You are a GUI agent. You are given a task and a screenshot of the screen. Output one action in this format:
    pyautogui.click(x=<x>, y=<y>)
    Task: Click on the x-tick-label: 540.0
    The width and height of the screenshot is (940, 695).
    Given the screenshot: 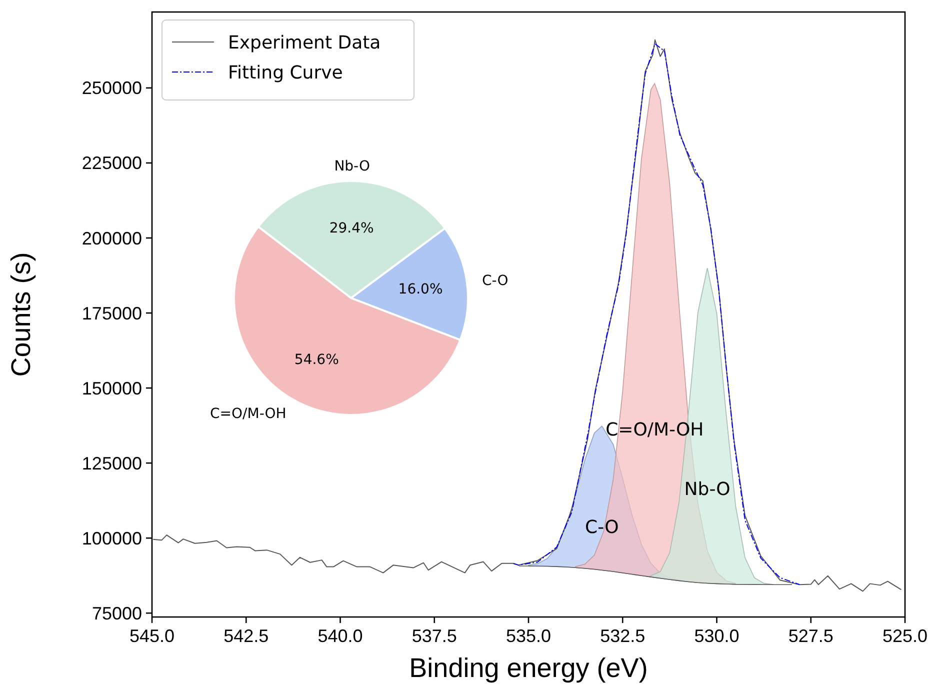 What is the action you would take?
    pyautogui.click(x=340, y=636)
    